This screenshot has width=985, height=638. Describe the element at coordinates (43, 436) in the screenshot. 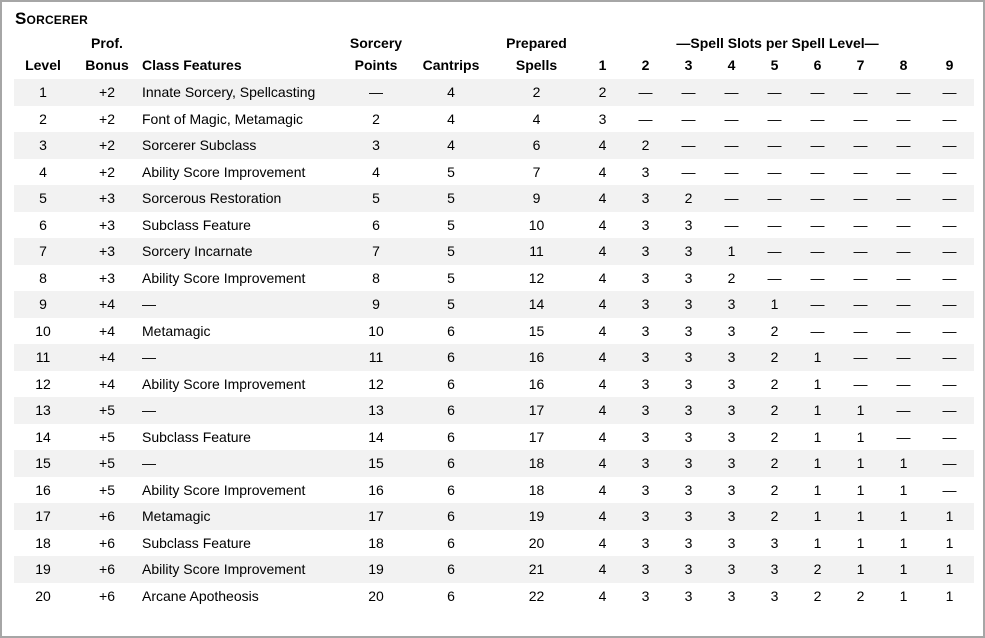

I see `level-cell: 14` at that location.